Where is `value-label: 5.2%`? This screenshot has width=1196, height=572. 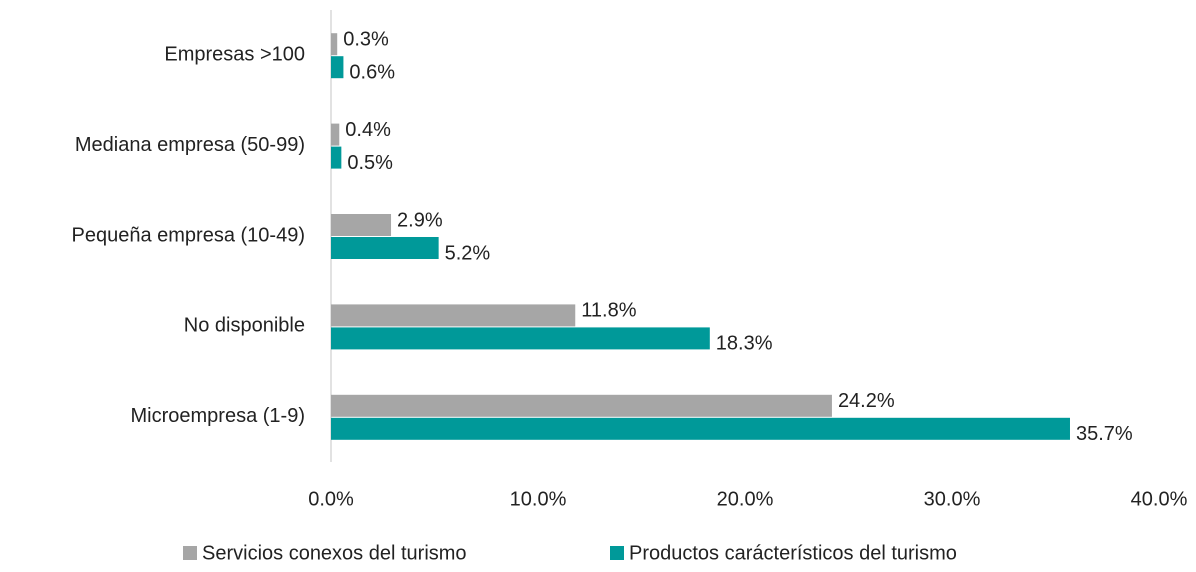 value-label: 5.2% is located at coordinates (468, 253).